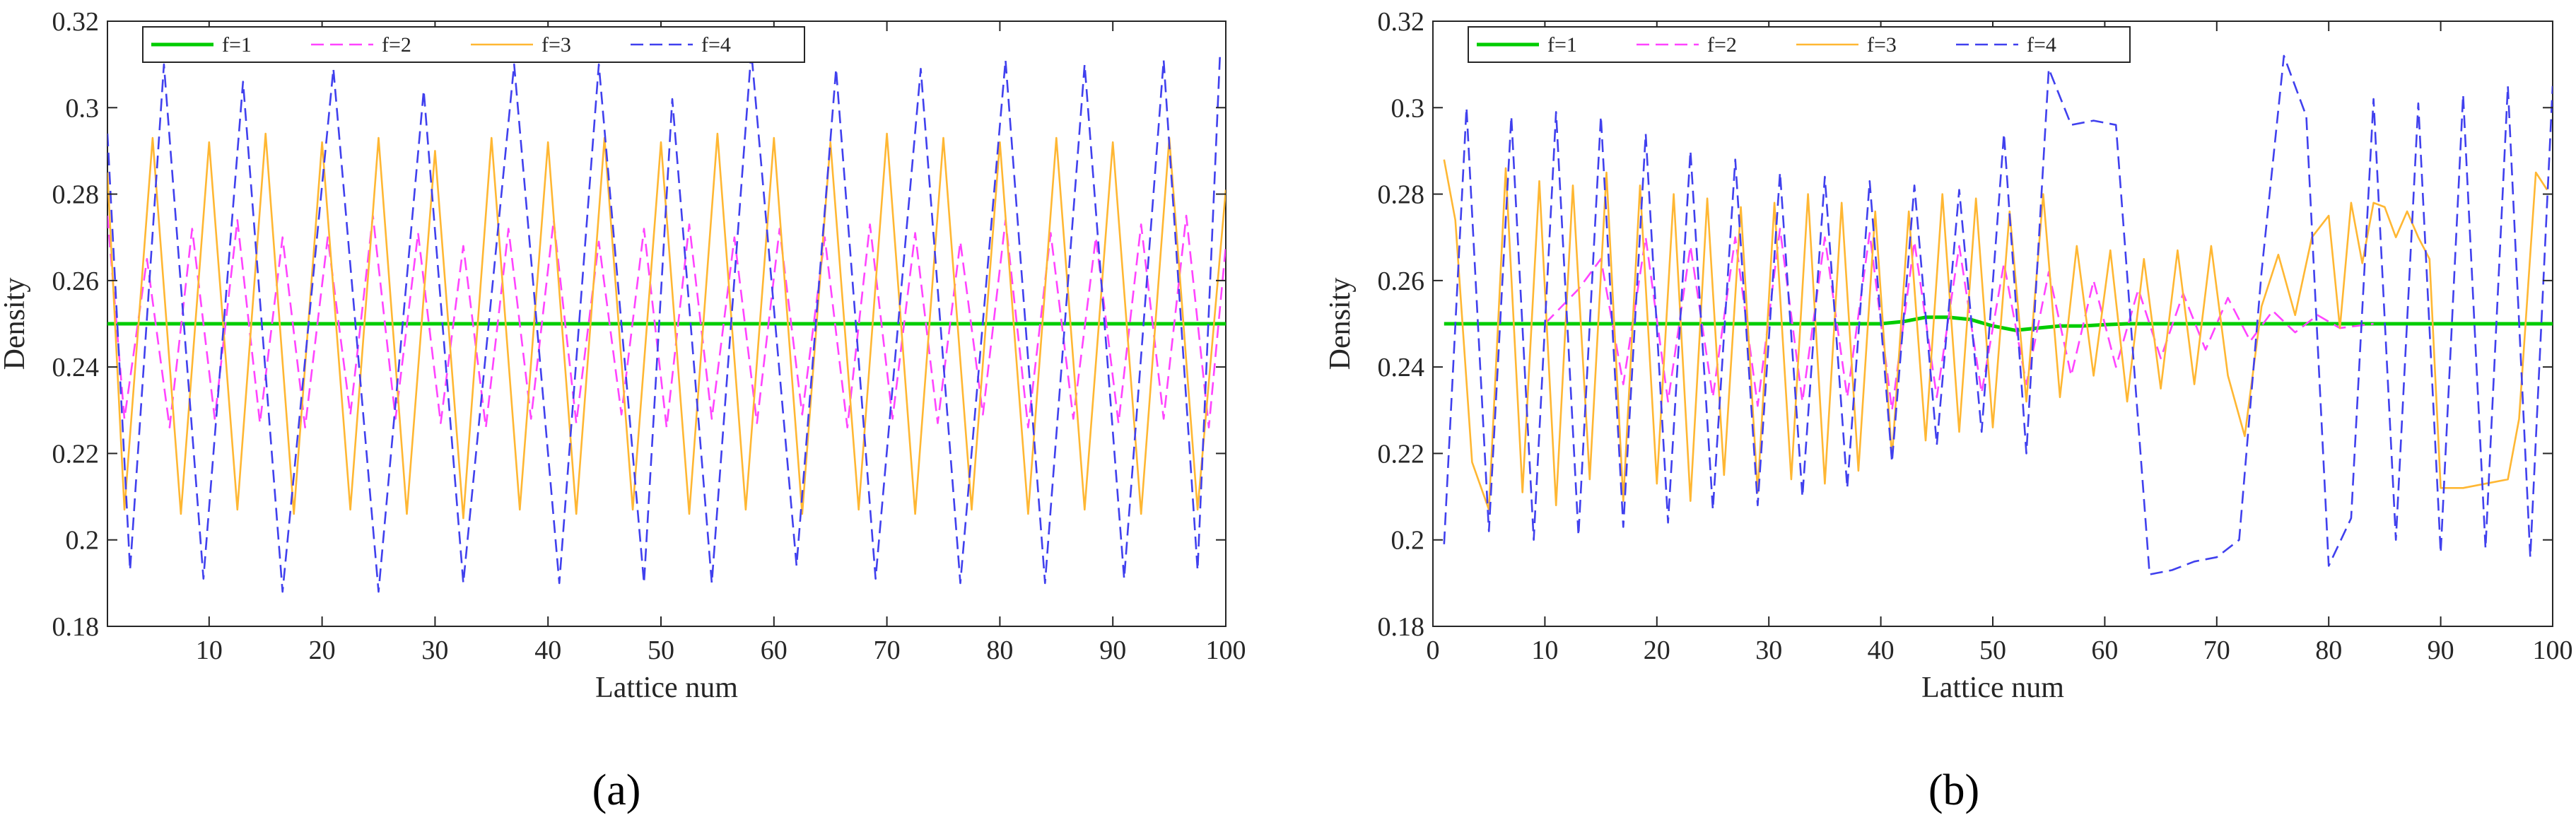 This screenshot has height=837, width=2576. I want to click on panel-caption-a: (a), so click(616, 790).